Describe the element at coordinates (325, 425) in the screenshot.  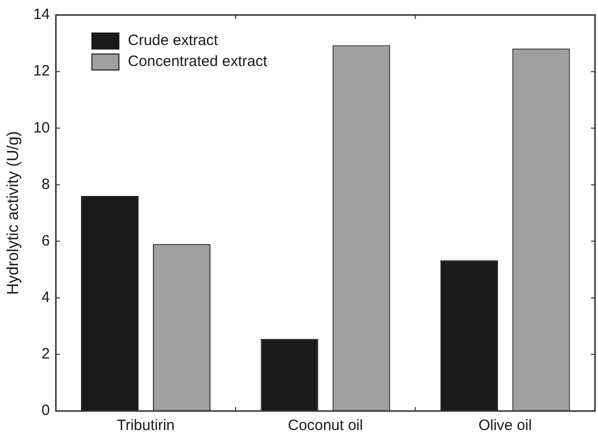
I see `x-tick-label: Coconut oil` at that location.